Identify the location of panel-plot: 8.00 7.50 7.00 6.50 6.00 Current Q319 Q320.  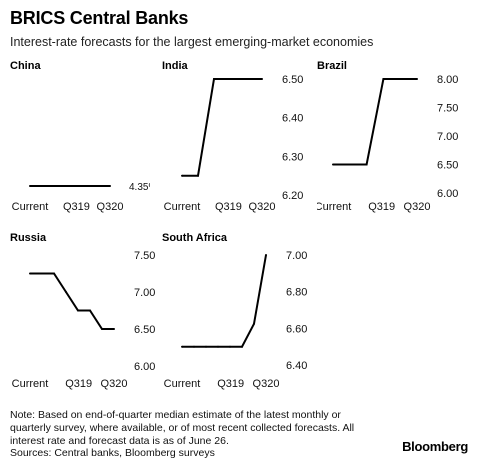
(387, 143).